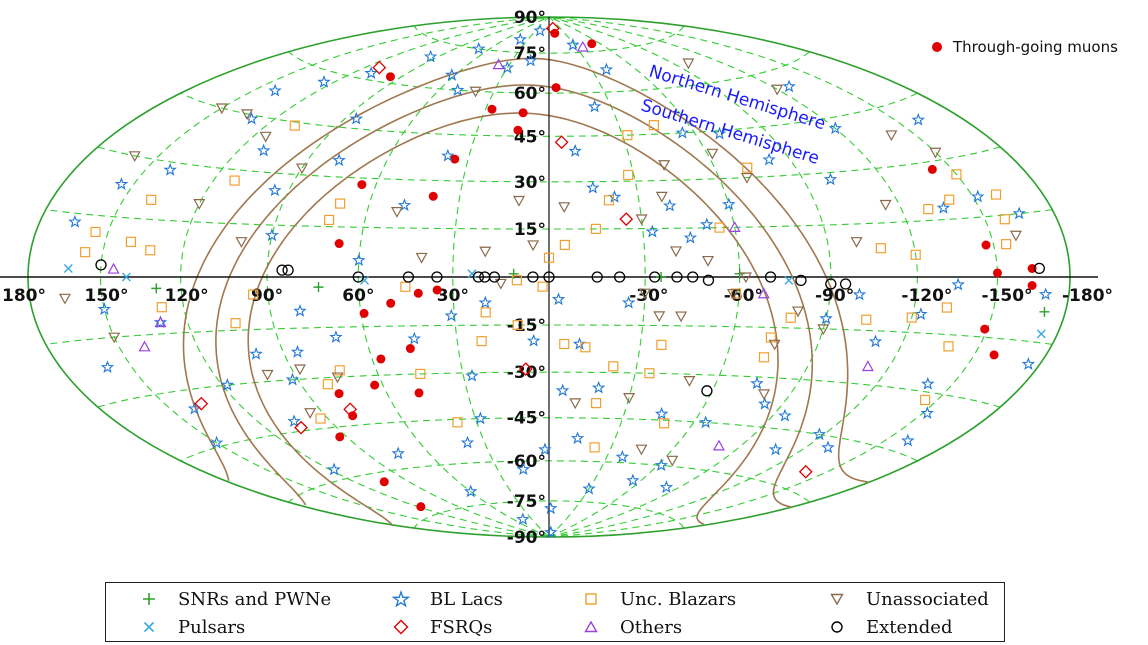  What do you see at coordinates (444, 599) in the screenshot?
I see `legend-item-bl-lacs: BL Lacs` at bounding box center [444, 599].